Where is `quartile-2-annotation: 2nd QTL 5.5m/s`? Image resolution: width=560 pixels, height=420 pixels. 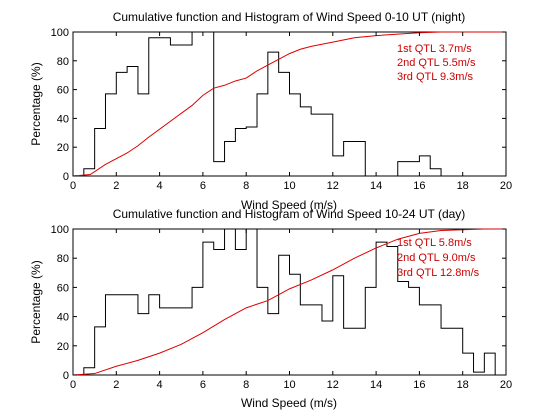 quartile-2-annotation: 2nd QTL 5.5m/s is located at coordinates (436, 63).